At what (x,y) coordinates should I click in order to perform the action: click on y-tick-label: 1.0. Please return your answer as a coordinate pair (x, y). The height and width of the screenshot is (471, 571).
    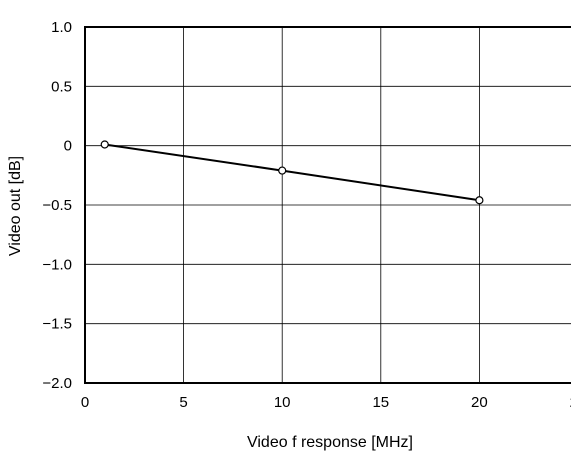
    Looking at the image, I should click on (61, 27).